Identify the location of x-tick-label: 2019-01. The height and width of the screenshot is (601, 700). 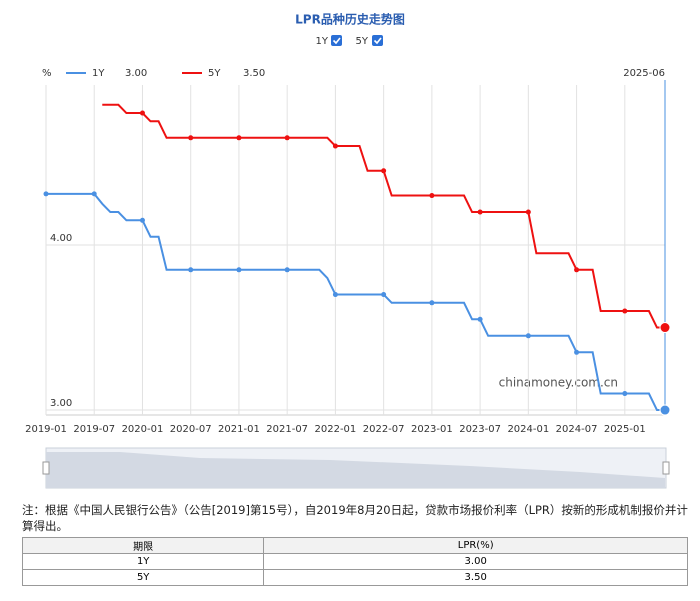
(46, 429).